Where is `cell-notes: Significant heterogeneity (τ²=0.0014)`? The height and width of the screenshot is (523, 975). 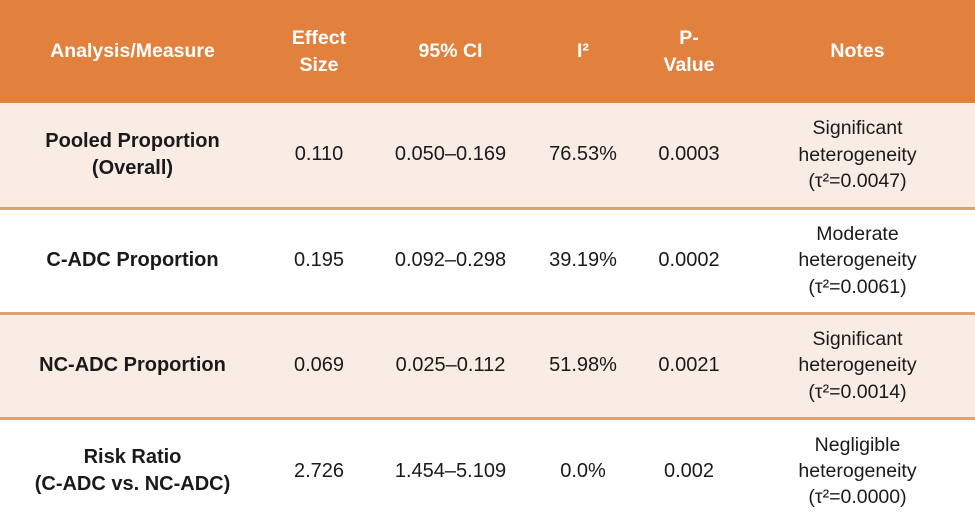 cell-notes: Significant heterogeneity (τ²=0.0014) is located at coordinates (857, 364).